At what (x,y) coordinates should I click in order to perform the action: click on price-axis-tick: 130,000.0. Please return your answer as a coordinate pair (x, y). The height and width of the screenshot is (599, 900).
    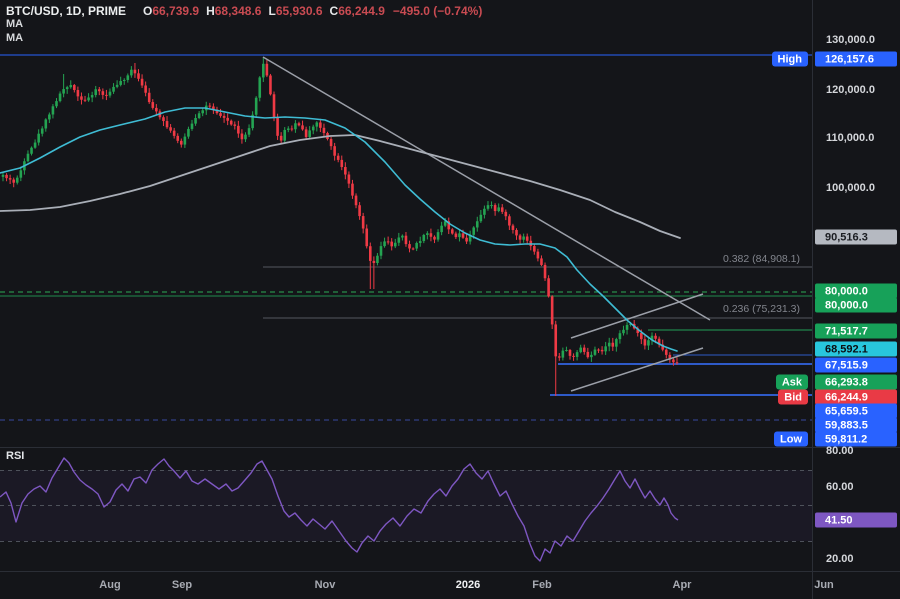
    Looking at the image, I should click on (850, 40).